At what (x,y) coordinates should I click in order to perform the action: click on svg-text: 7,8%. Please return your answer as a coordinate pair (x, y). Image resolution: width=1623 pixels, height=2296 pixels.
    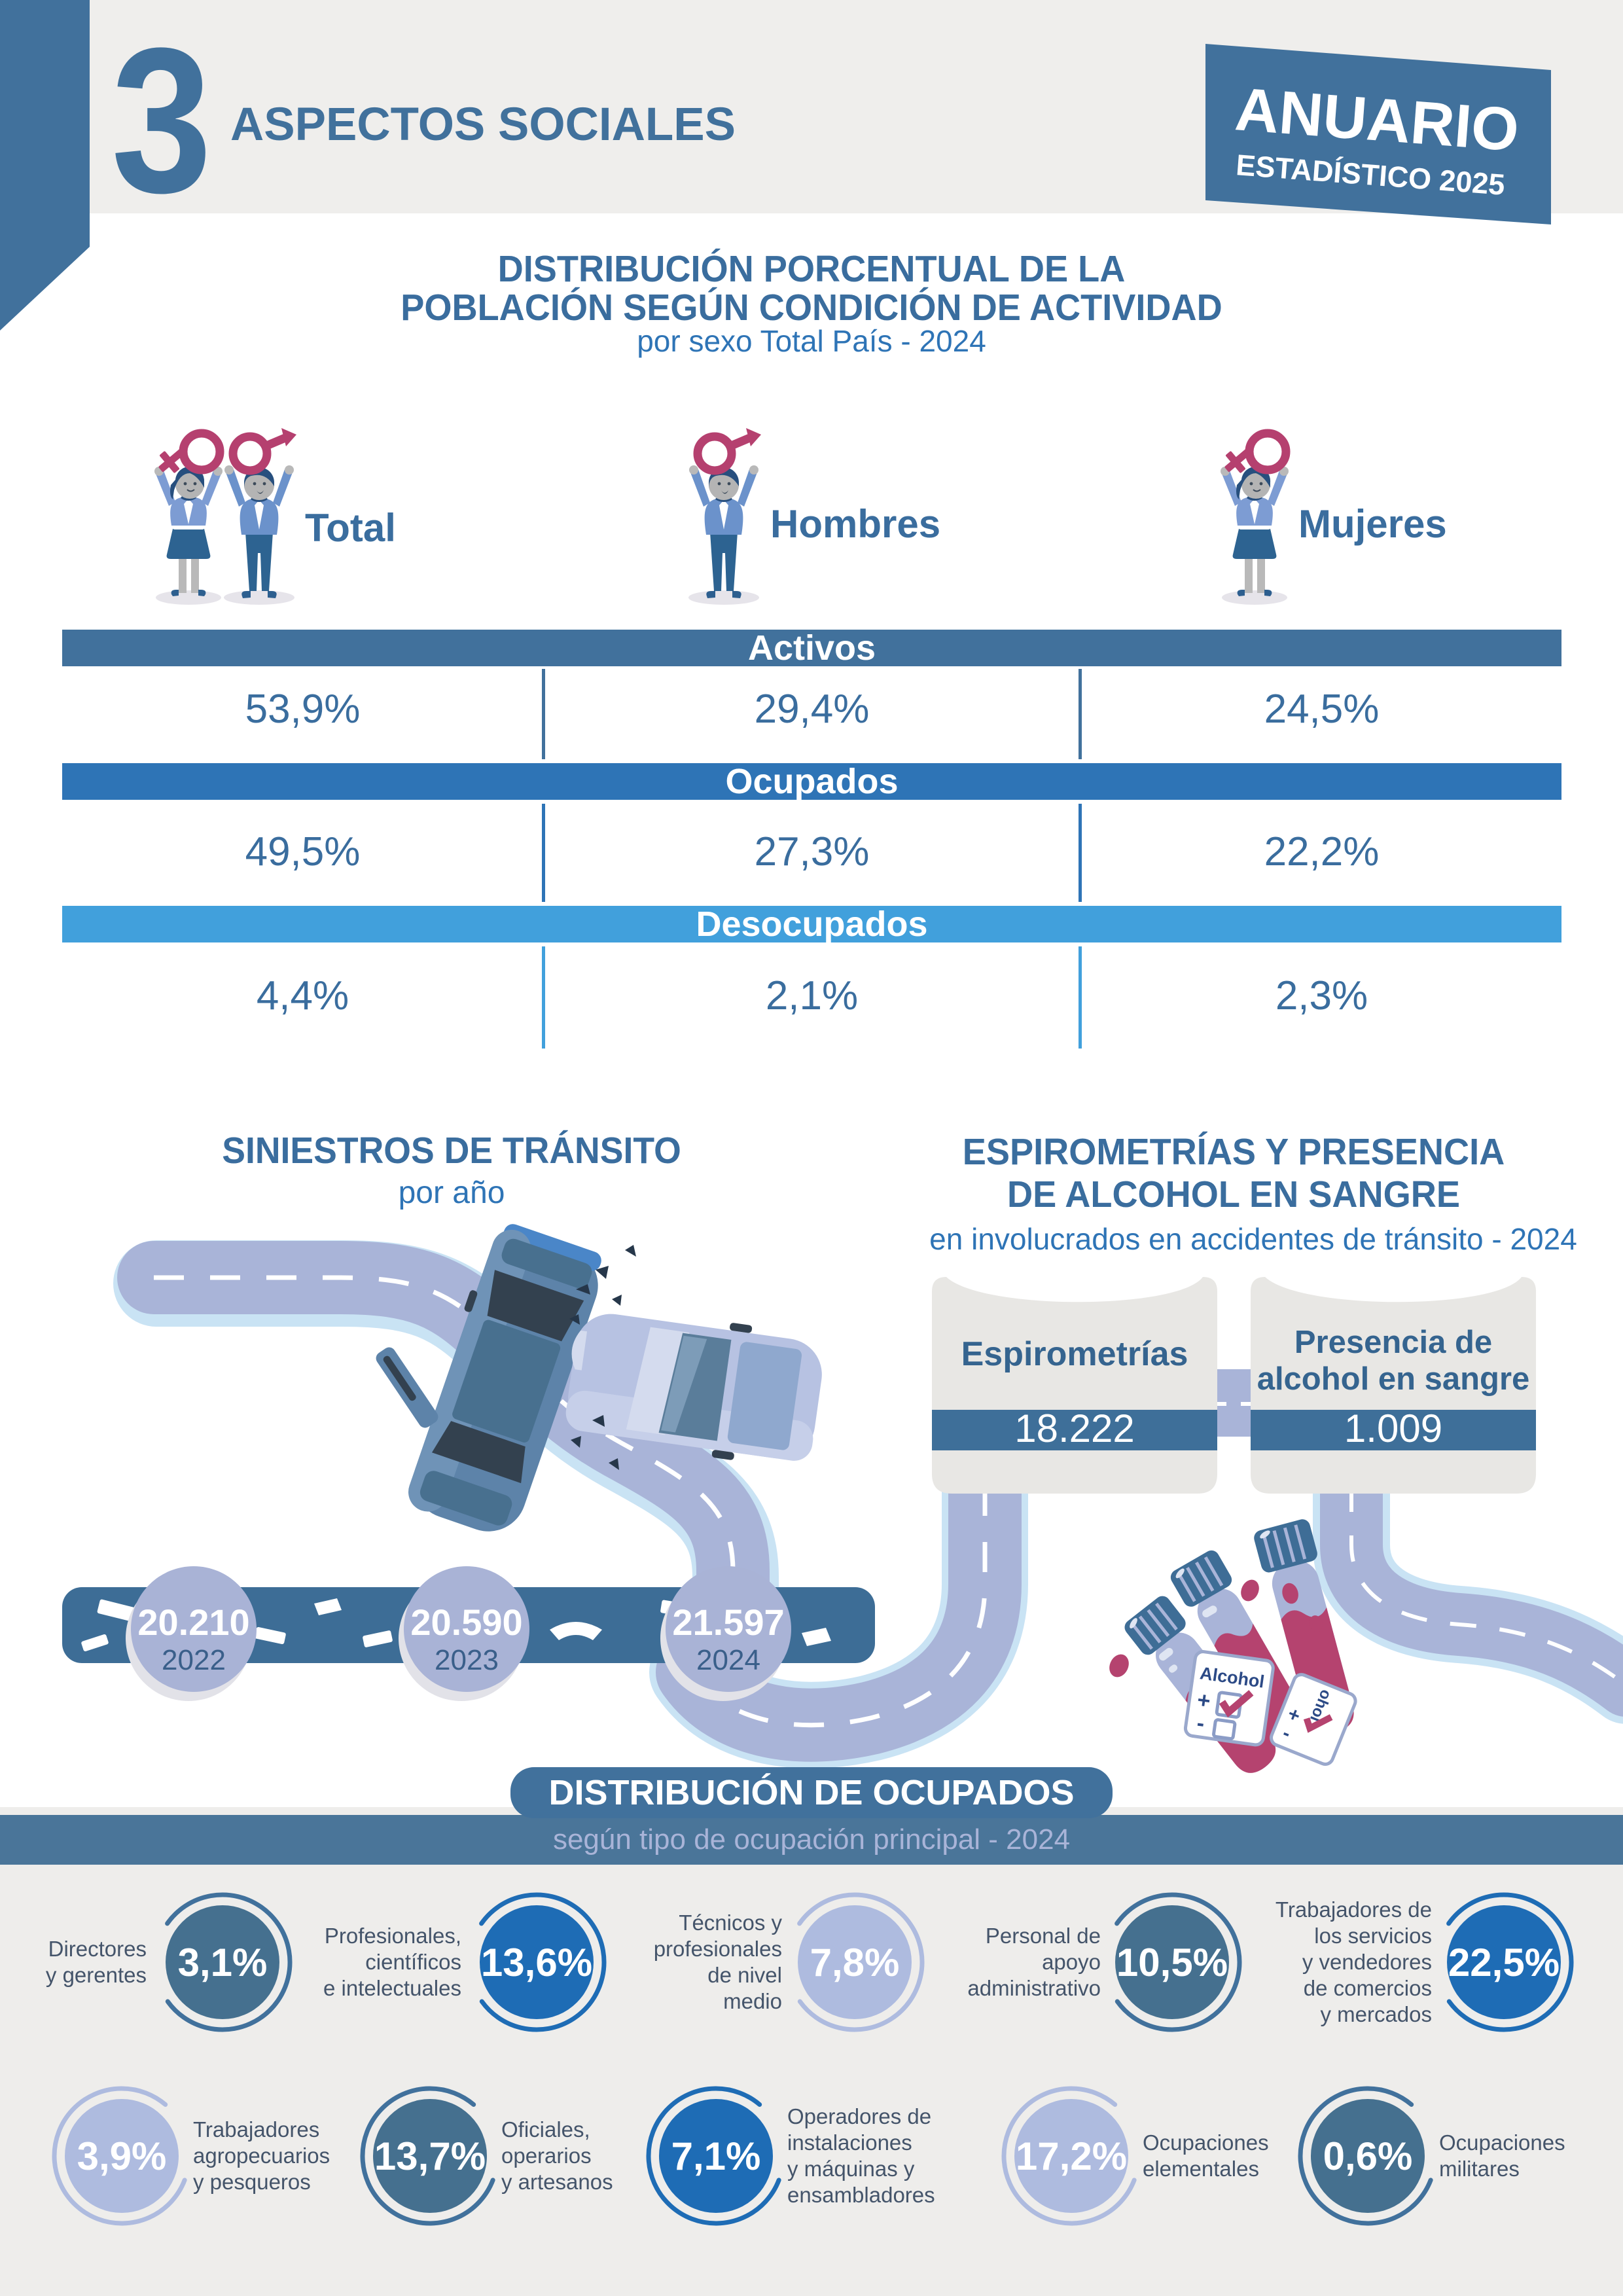
    Looking at the image, I should click on (855, 1962).